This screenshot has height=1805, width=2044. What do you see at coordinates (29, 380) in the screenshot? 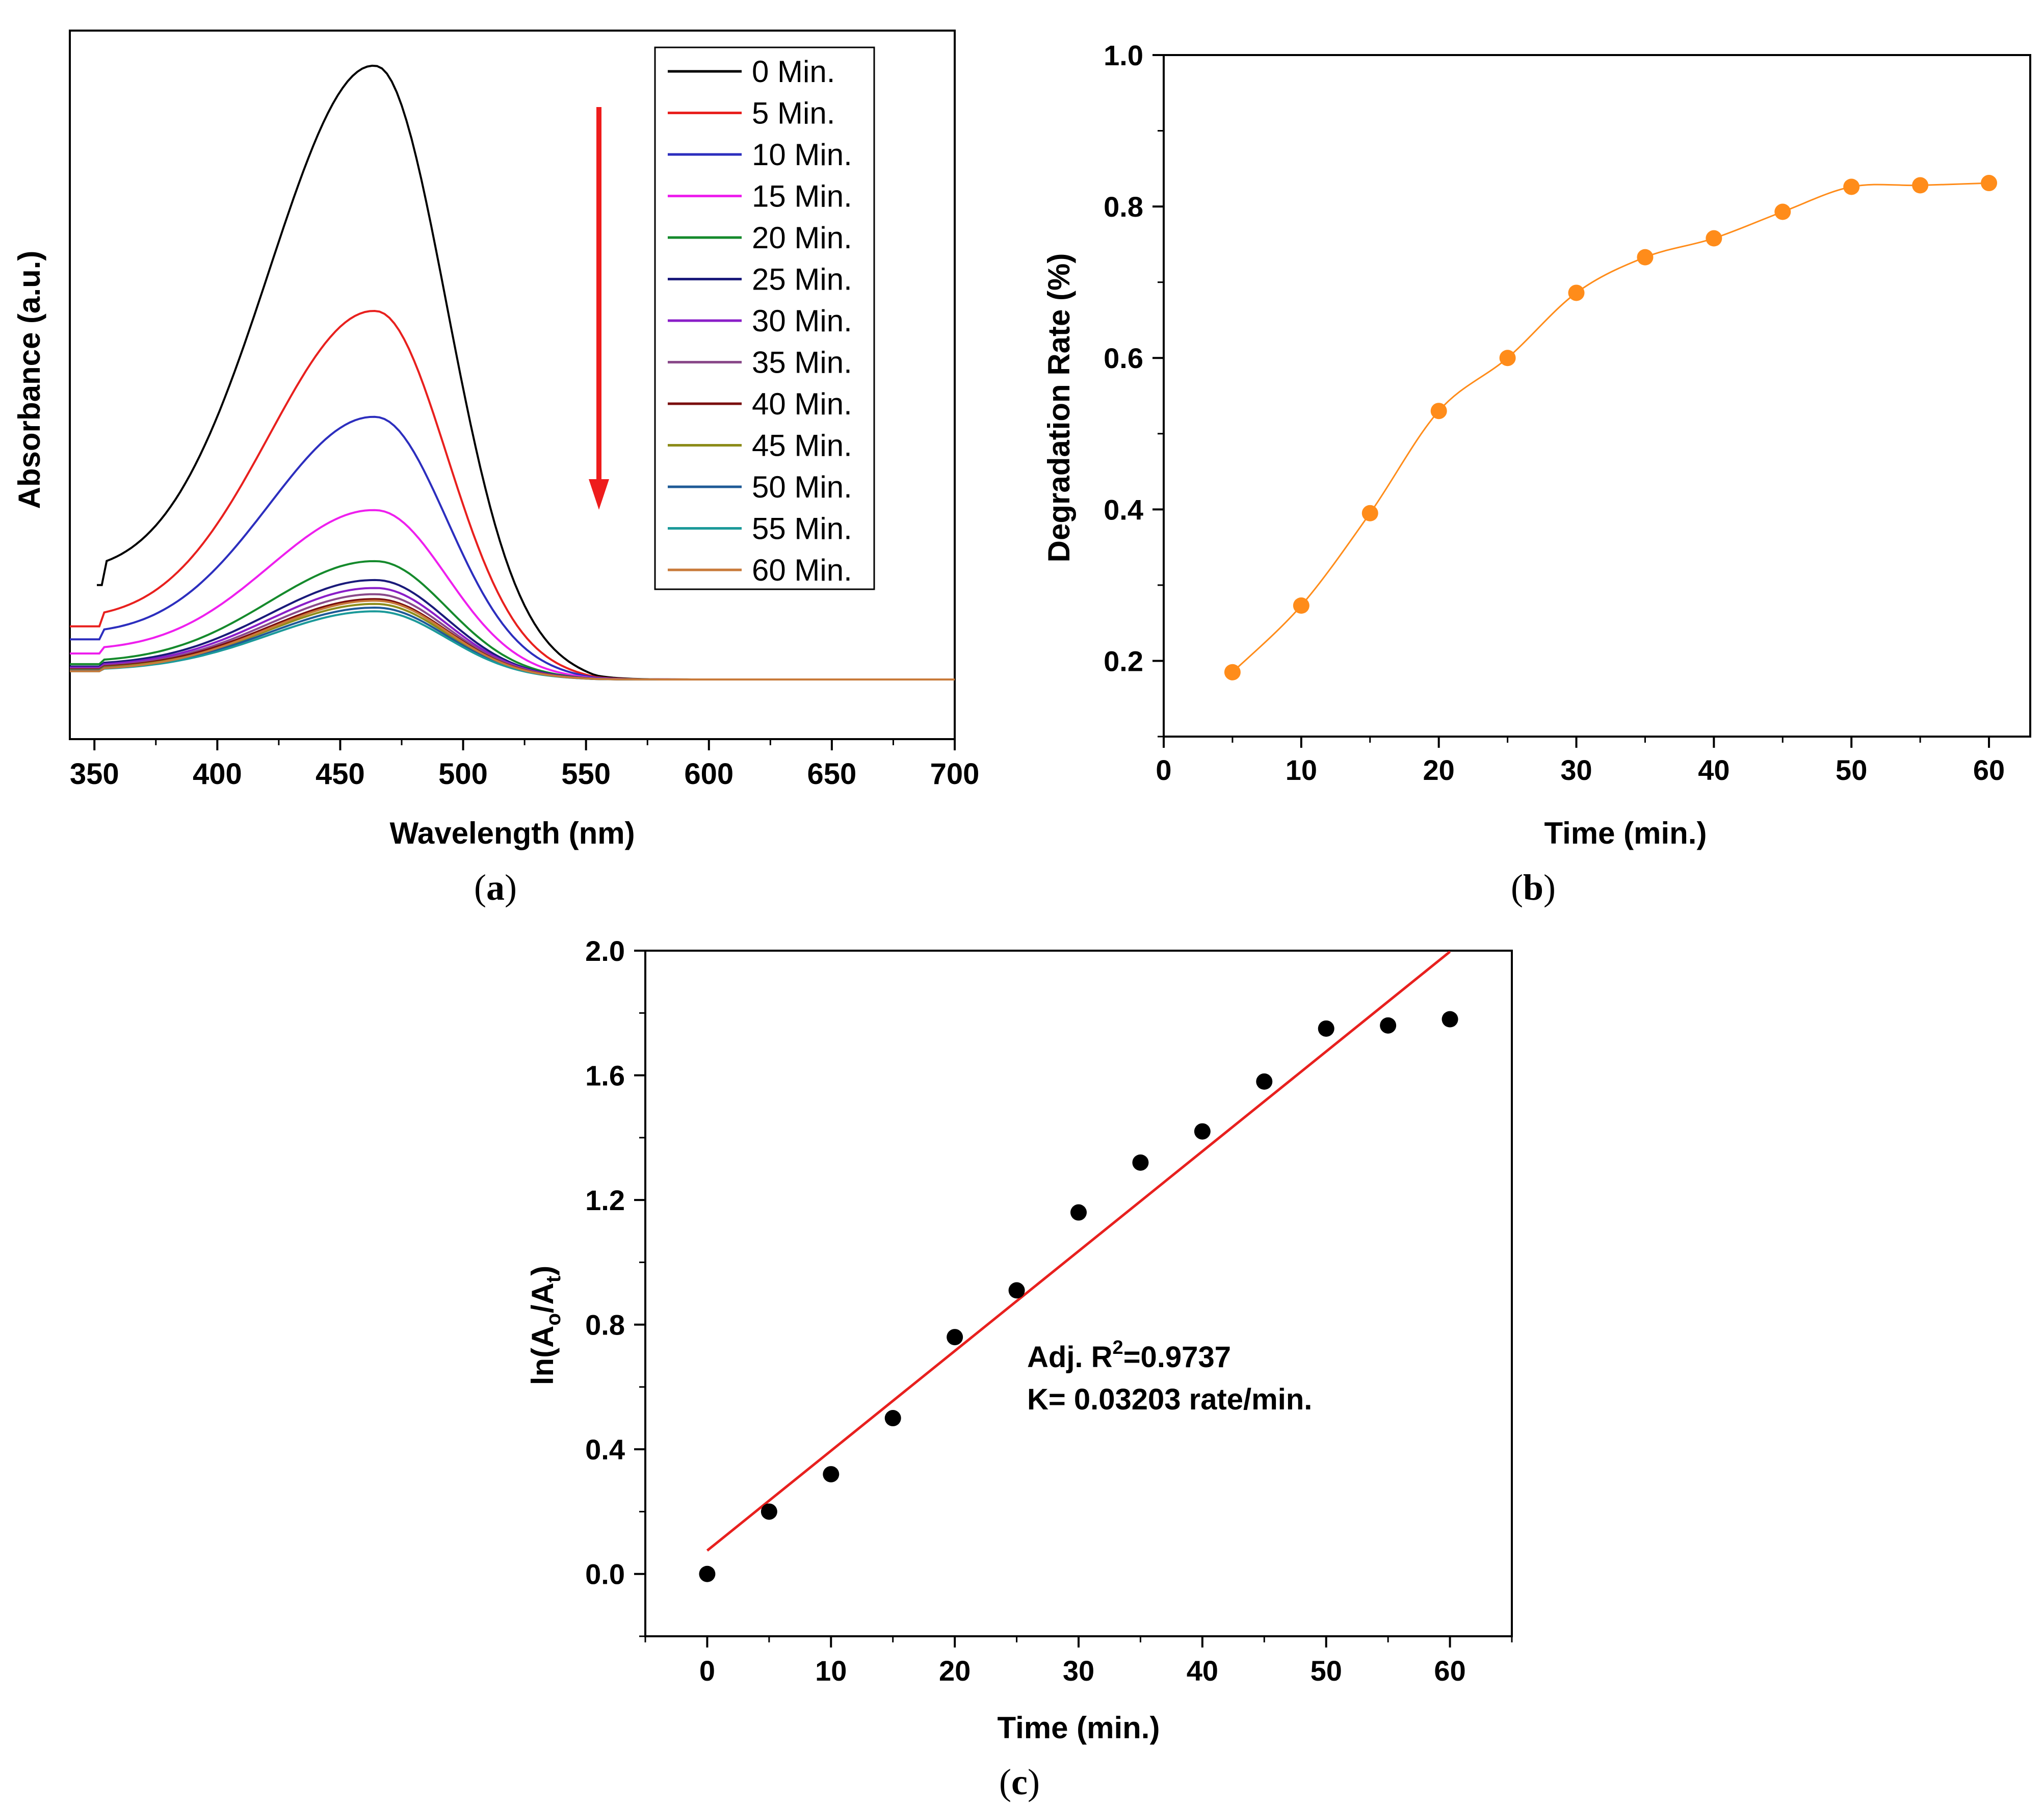
I see `panel-a-y-axis-label: Absorbance (a.u.)` at bounding box center [29, 380].